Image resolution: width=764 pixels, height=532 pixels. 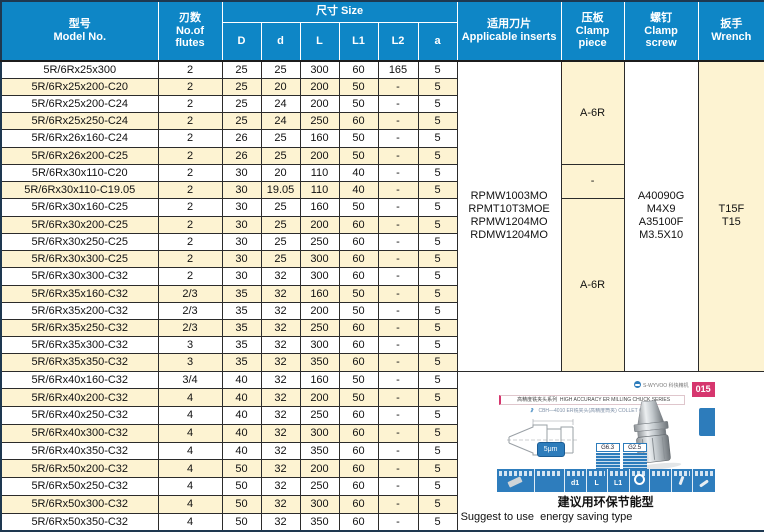 What do you see at coordinates (79, 362) in the screenshot?
I see `model-cell: 5R/6Rx35x350-C32` at bounding box center [79, 362].